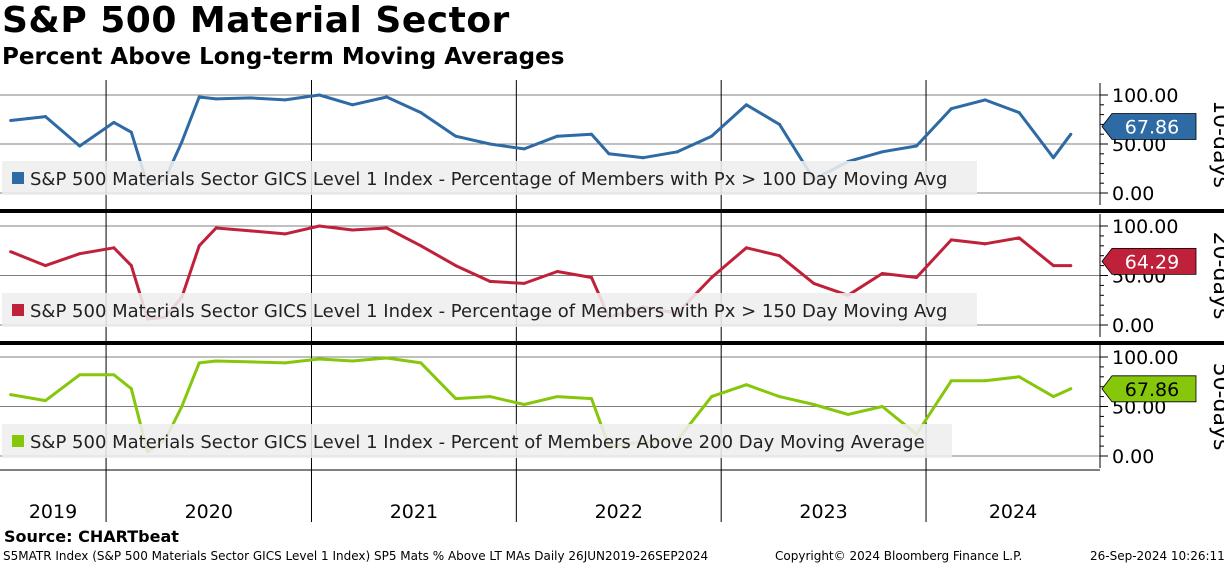 The width and height of the screenshot is (1224, 566). What do you see at coordinates (823, 512) in the screenshot?
I see `x-tick-label-2023: 2023` at bounding box center [823, 512].